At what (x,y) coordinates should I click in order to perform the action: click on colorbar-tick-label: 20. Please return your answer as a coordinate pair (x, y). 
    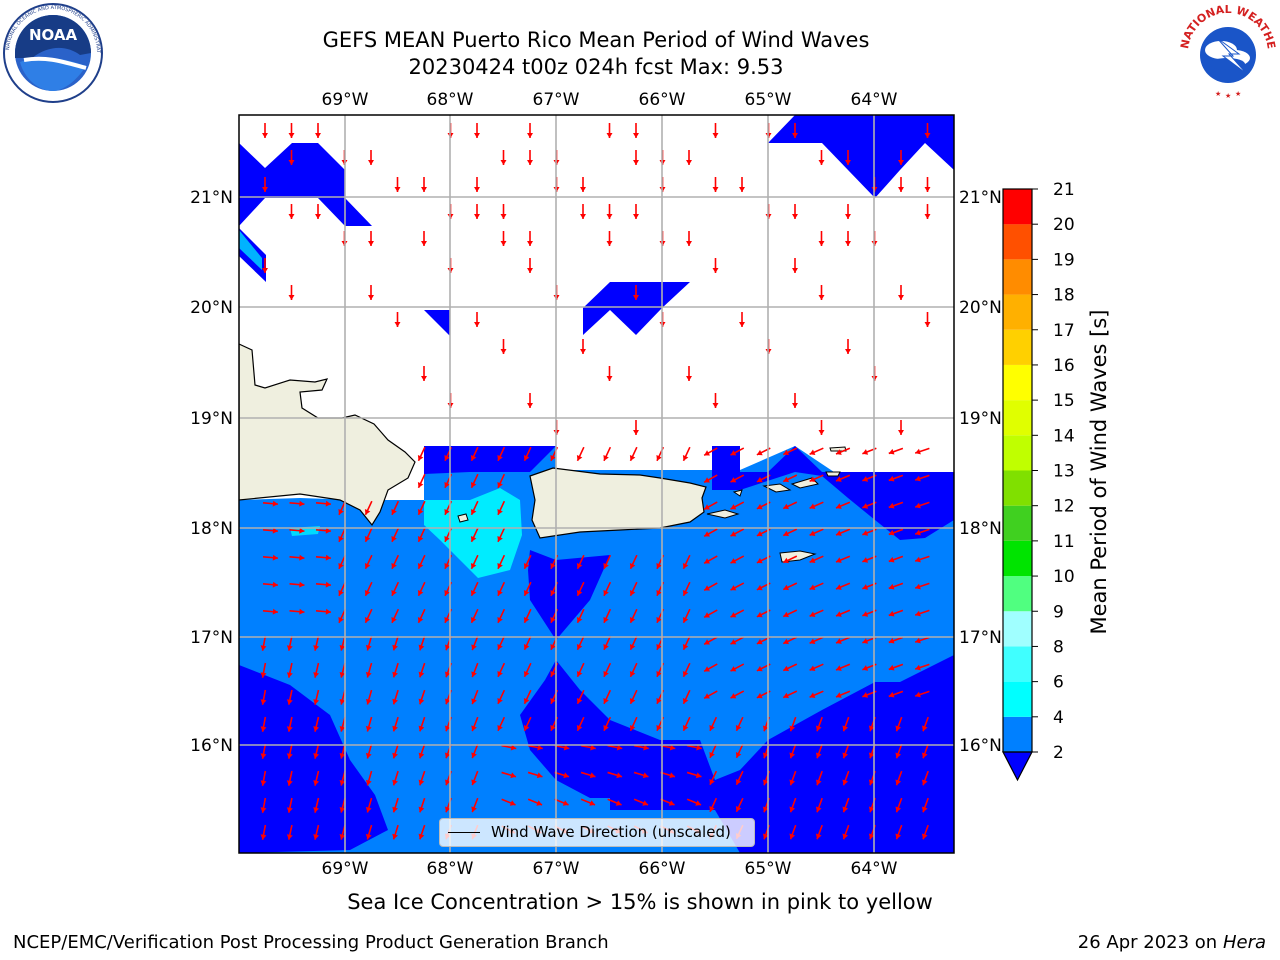
    Looking at the image, I should click on (1064, 225).